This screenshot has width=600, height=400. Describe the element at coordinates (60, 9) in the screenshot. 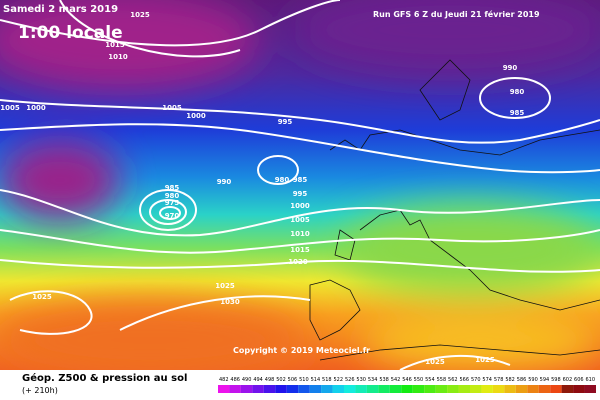

I see `date: Samedi 2 mars 2019` at that location.